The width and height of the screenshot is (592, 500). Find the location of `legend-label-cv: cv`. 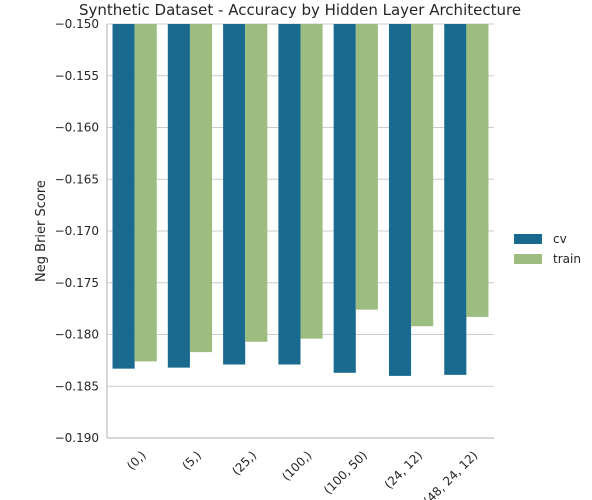

legend-label-cv: cv is located at coordinates (560, 239).